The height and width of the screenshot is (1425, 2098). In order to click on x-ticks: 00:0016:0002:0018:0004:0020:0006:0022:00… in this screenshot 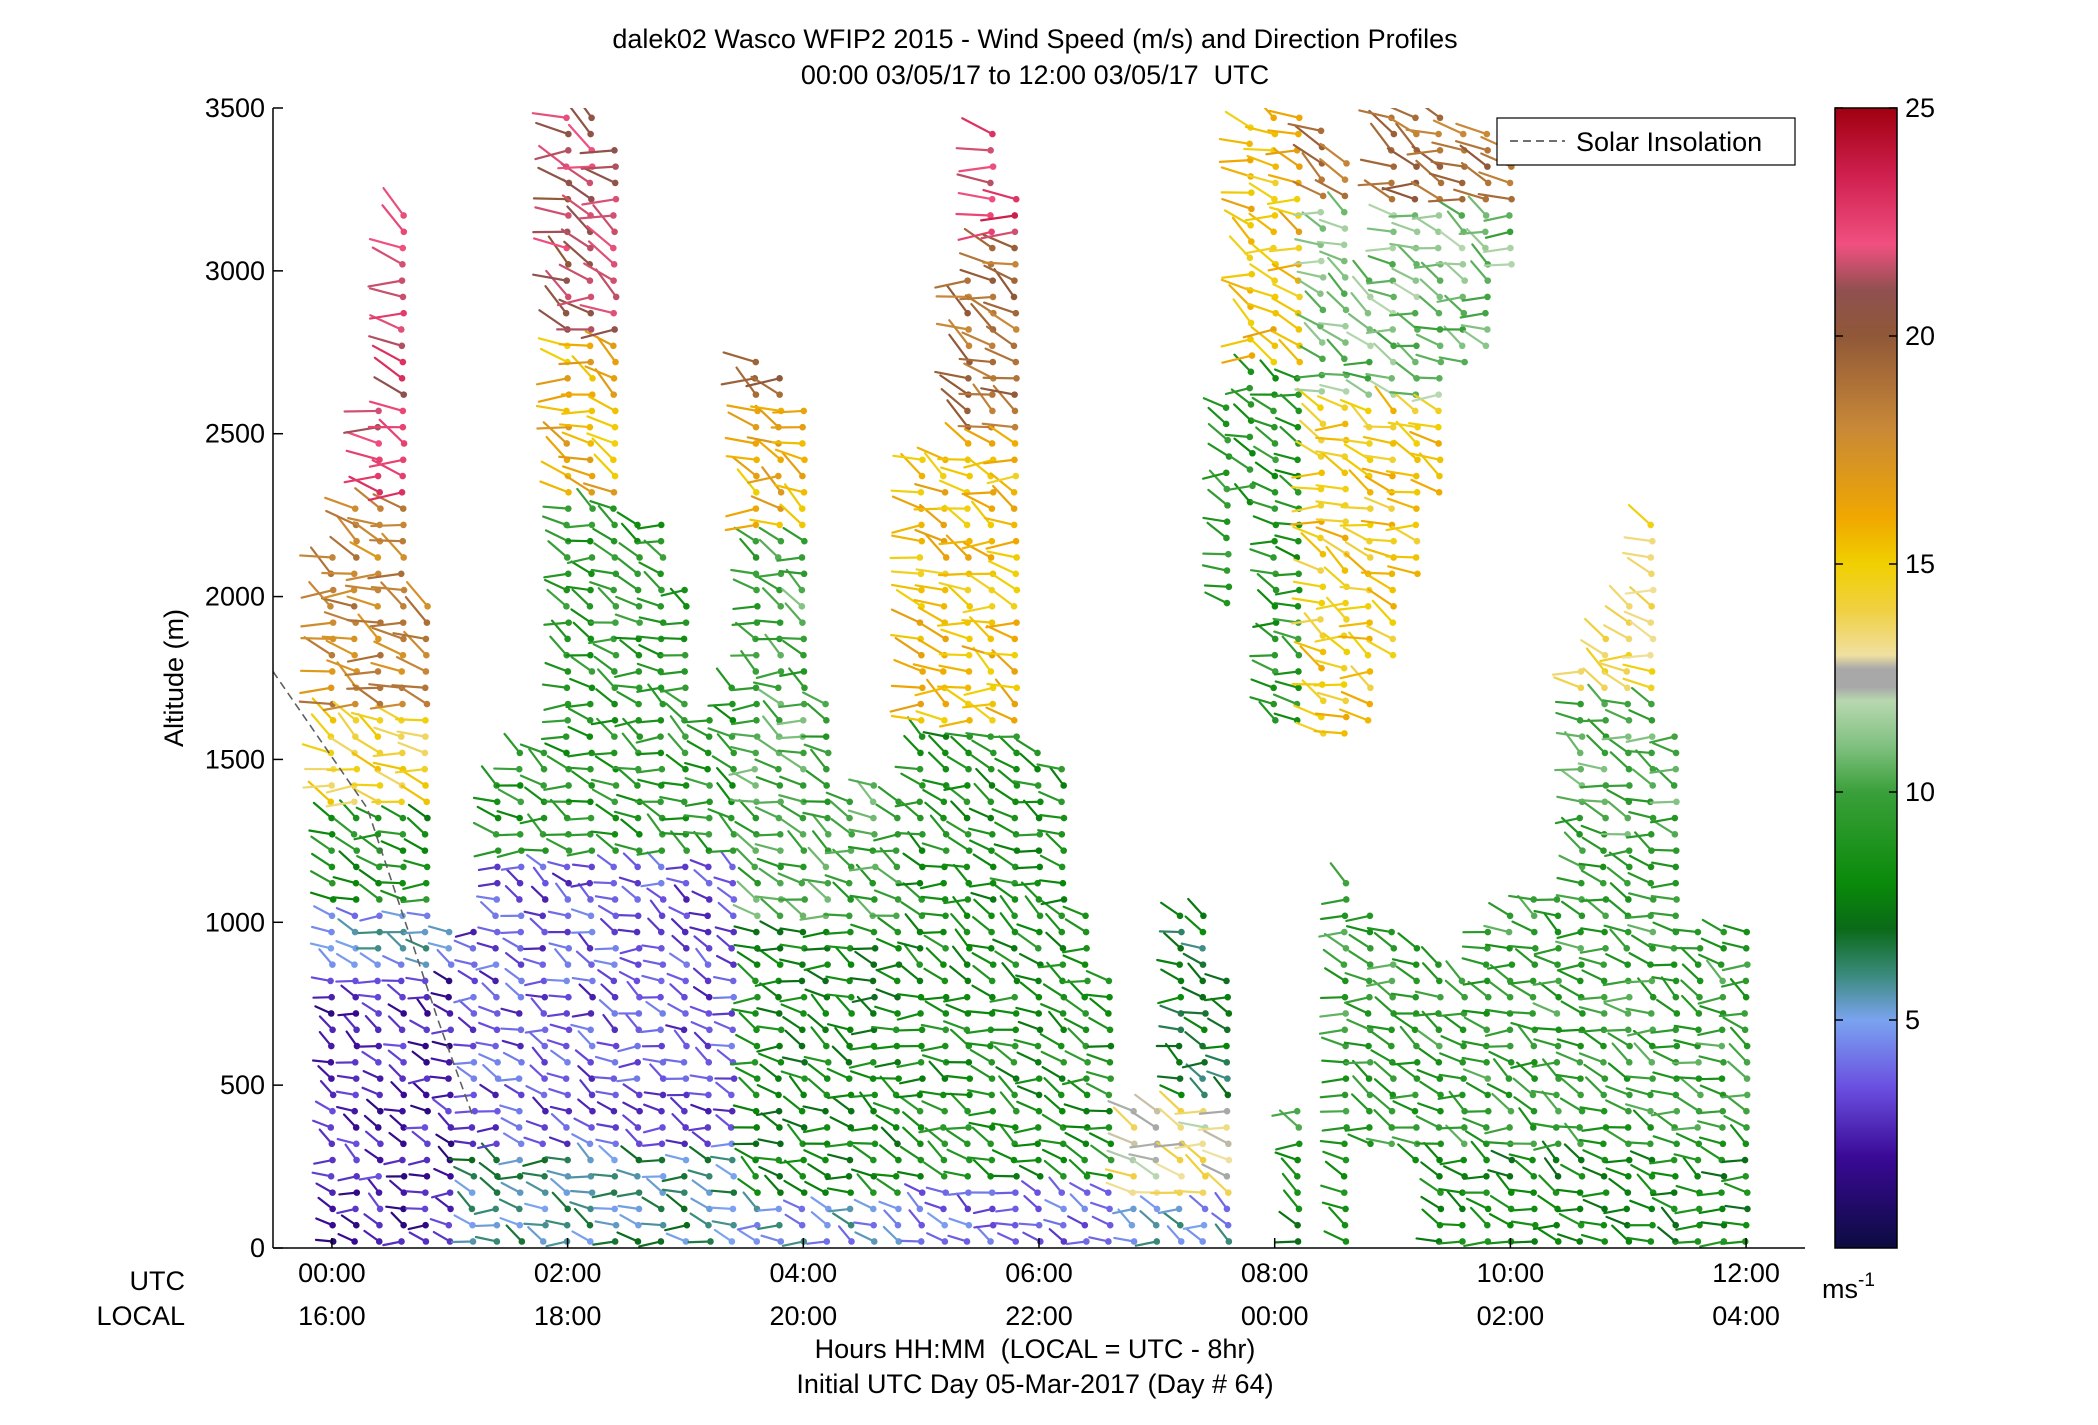, I will do `click(1039, 1284)`.